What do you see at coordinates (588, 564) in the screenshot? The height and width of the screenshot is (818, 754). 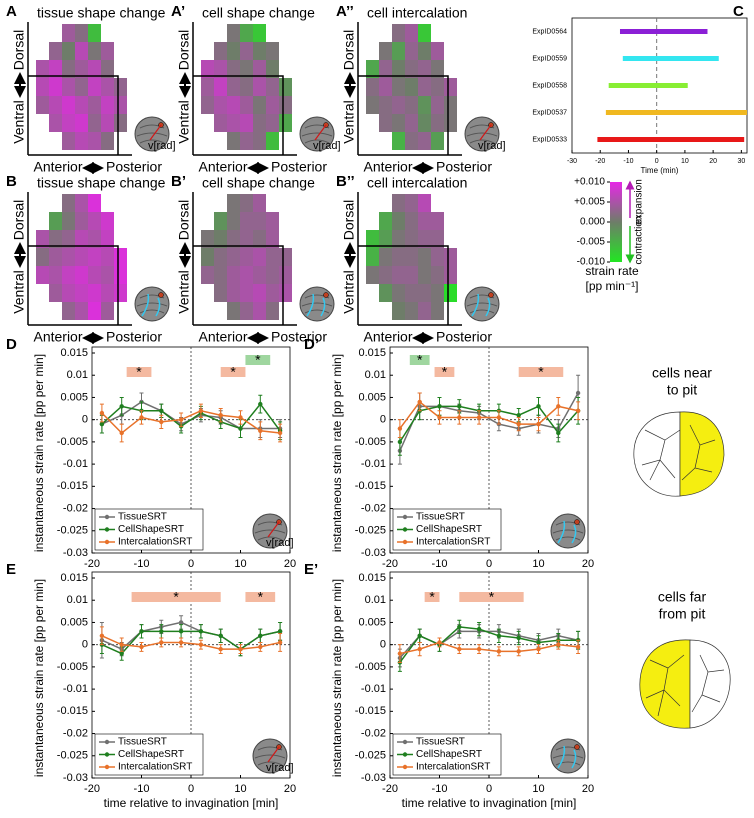 I see `x-tick-label: 20` at bounding box center [588, 564].